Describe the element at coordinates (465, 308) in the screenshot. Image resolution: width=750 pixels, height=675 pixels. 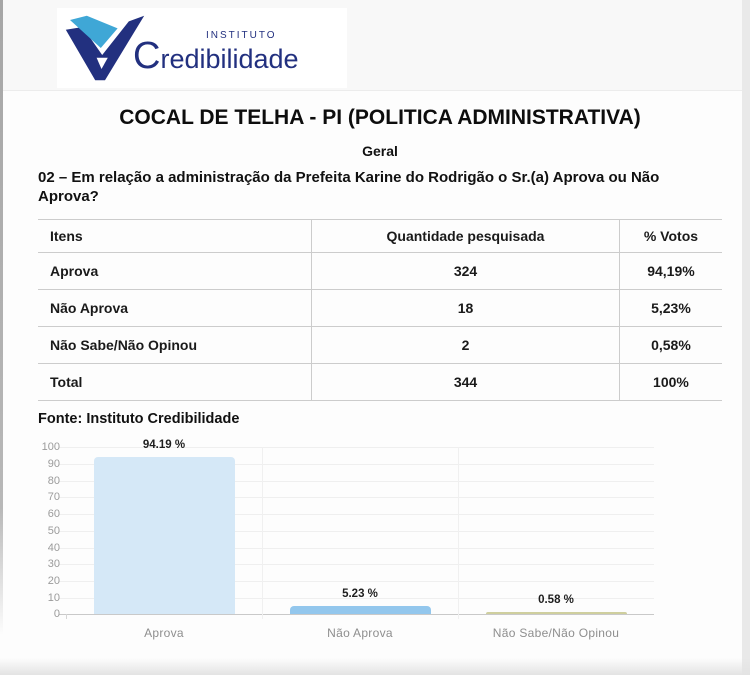
I see `table-cell: 18` at that location.